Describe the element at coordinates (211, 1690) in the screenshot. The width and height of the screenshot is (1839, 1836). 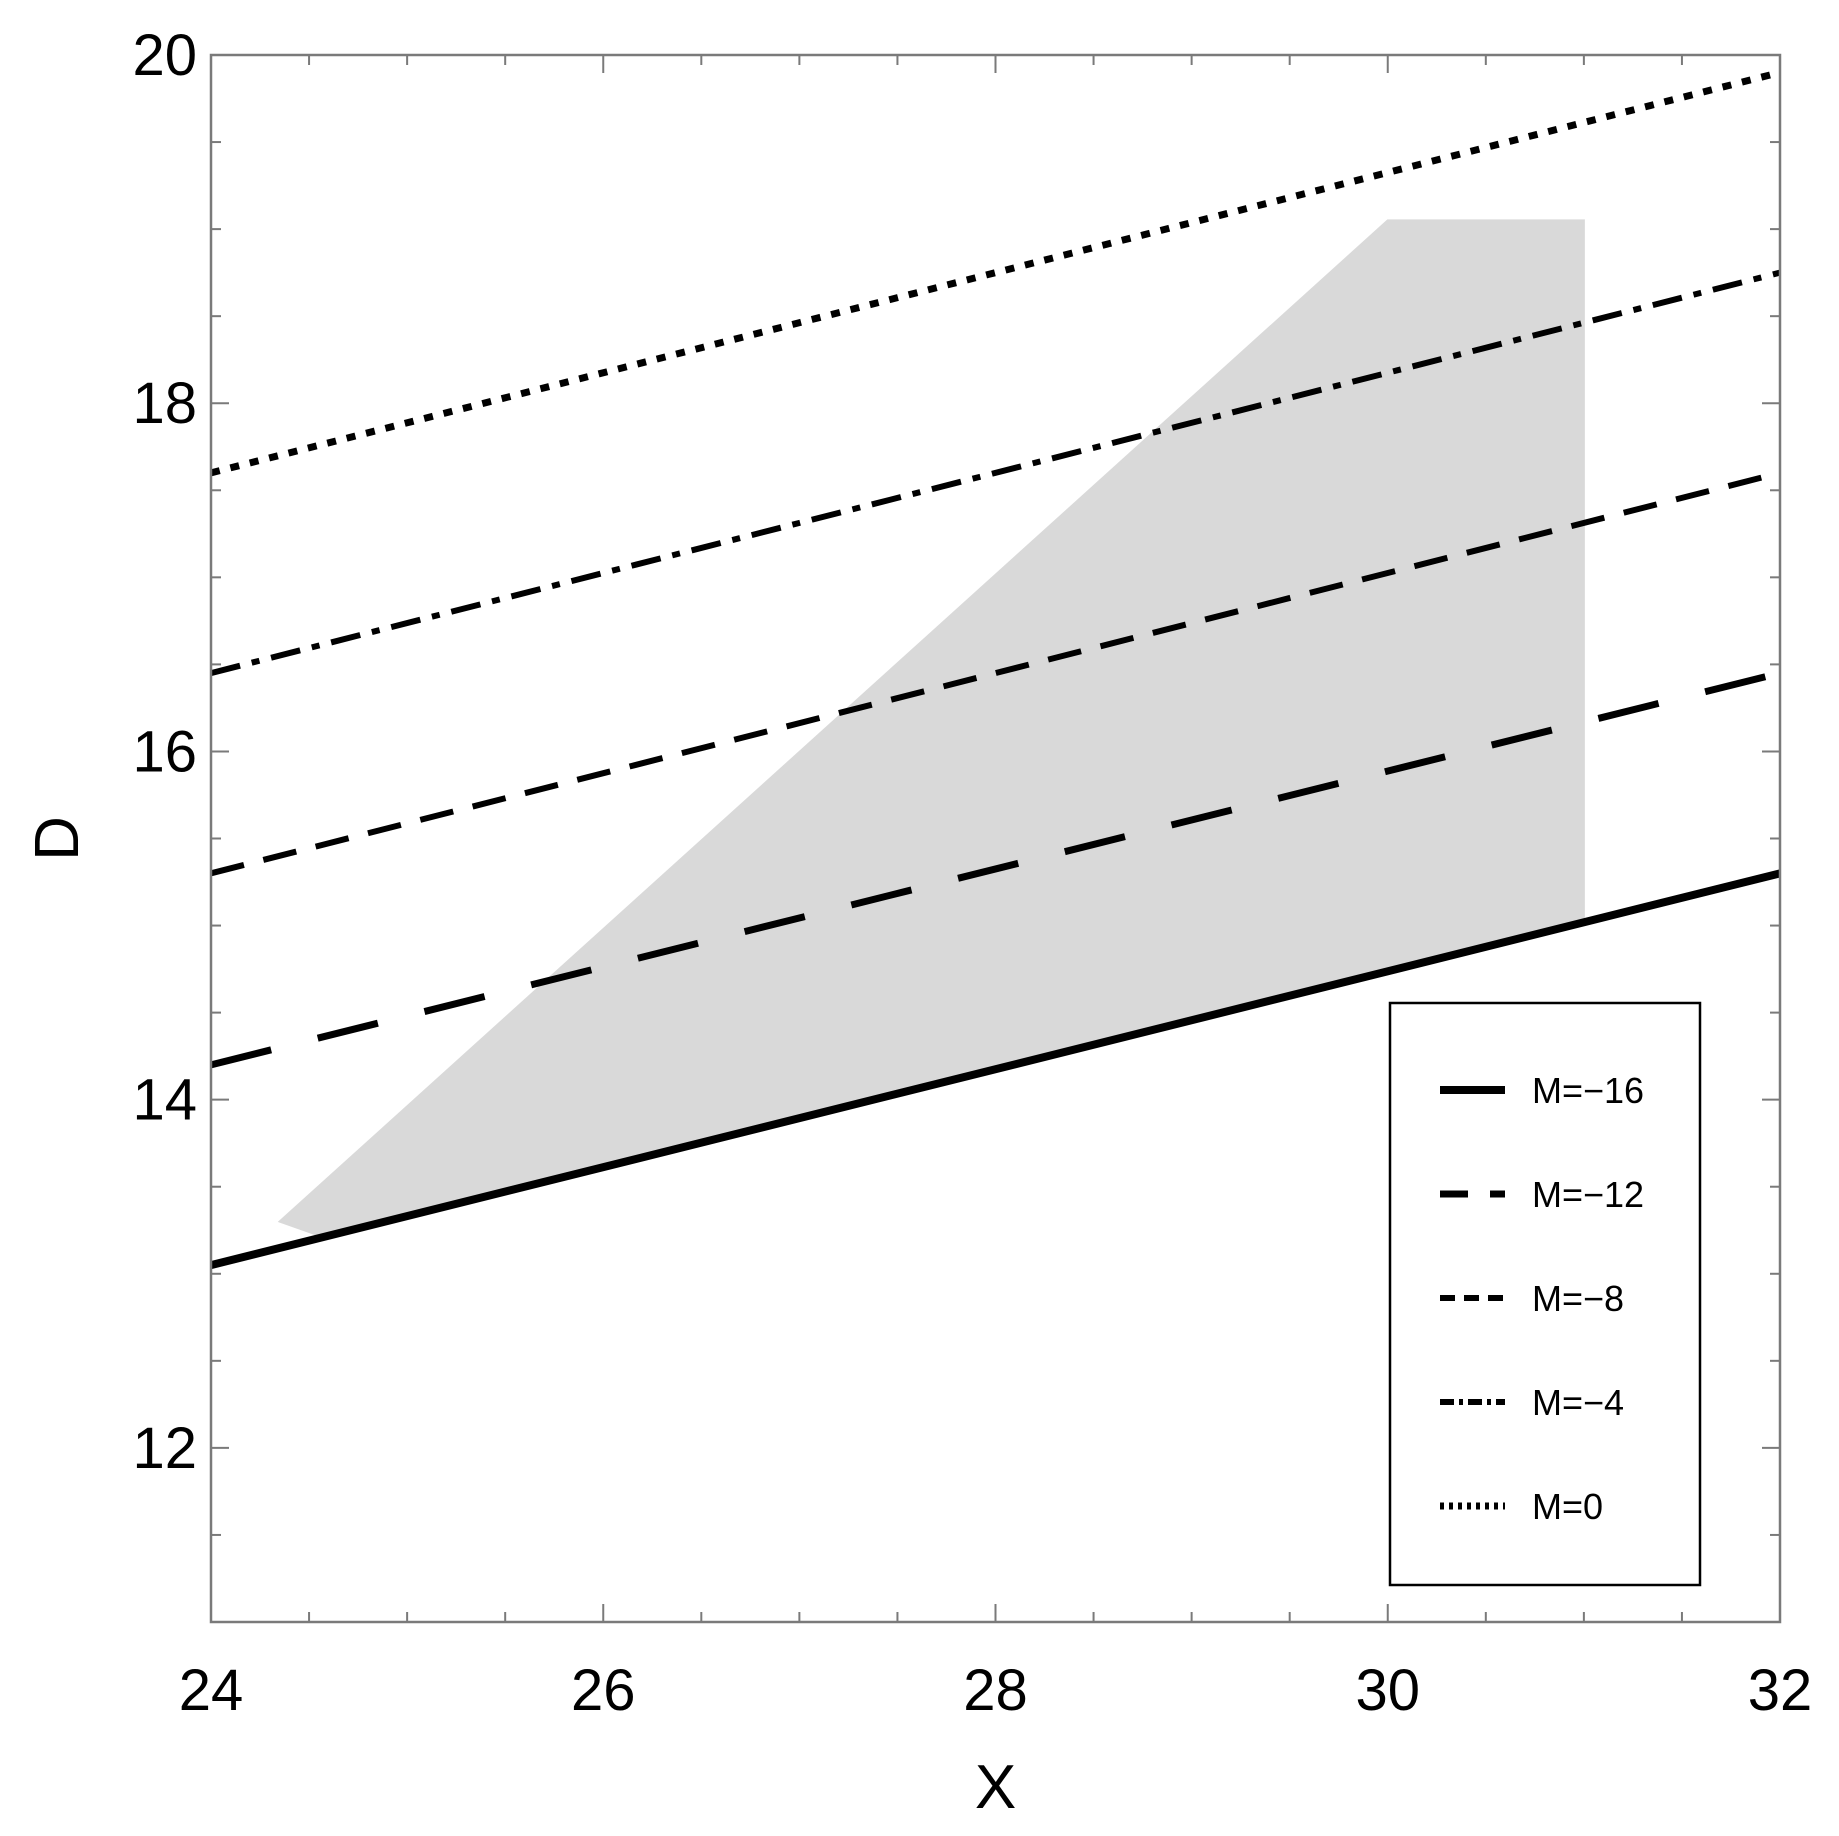
I see `x-tick-label: 24` at that location.